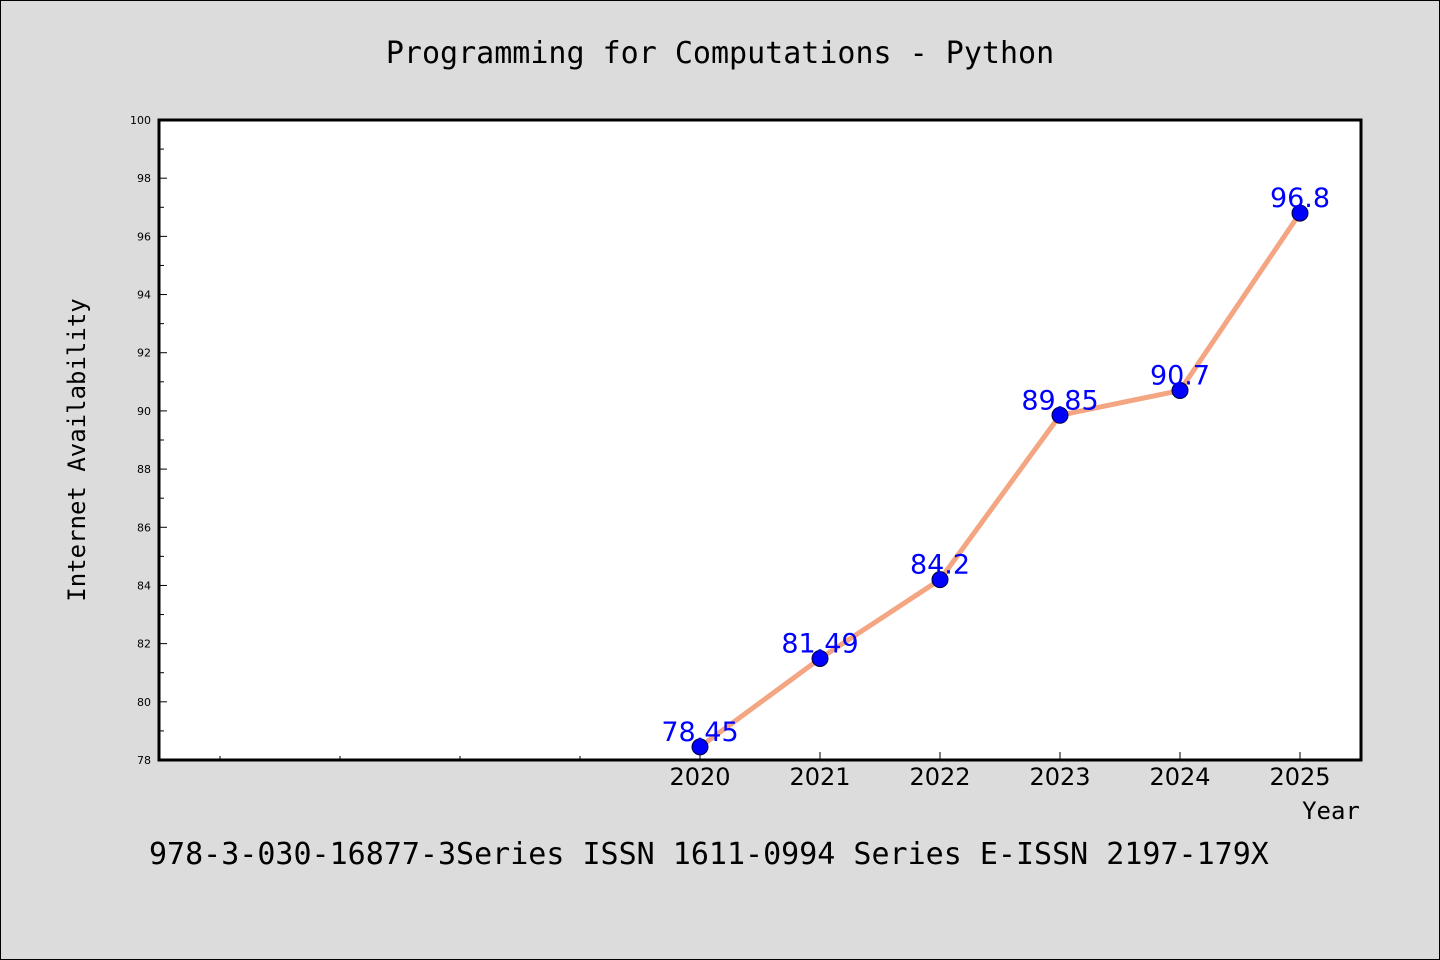 The width and height of the screenshot is (1440, 960). I want to click on y-tick-label: 94, so click(144, 295).